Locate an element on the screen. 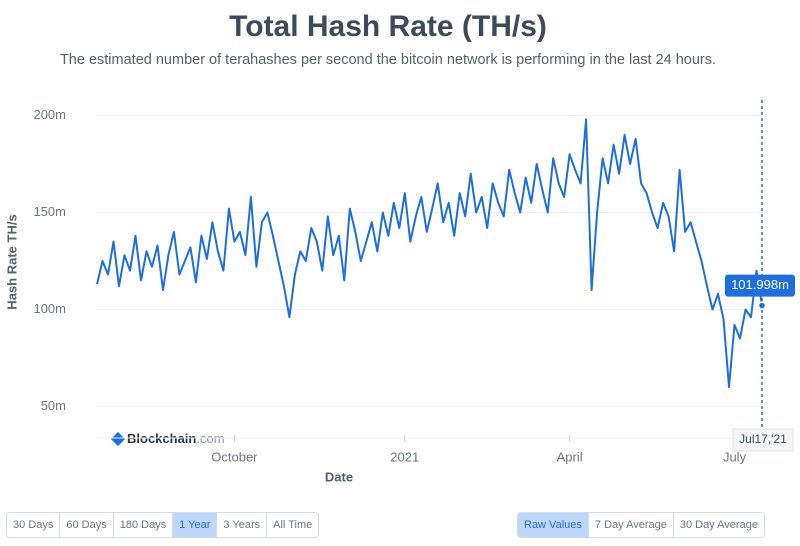  option-button: 60 Days is located at coordinates (87, 525).